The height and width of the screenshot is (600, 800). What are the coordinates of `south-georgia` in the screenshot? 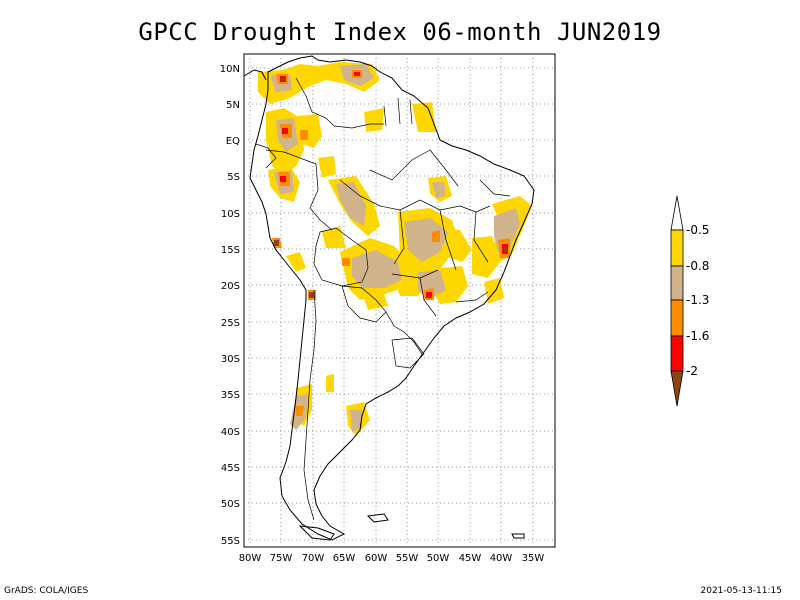 It's located at (518, 536).